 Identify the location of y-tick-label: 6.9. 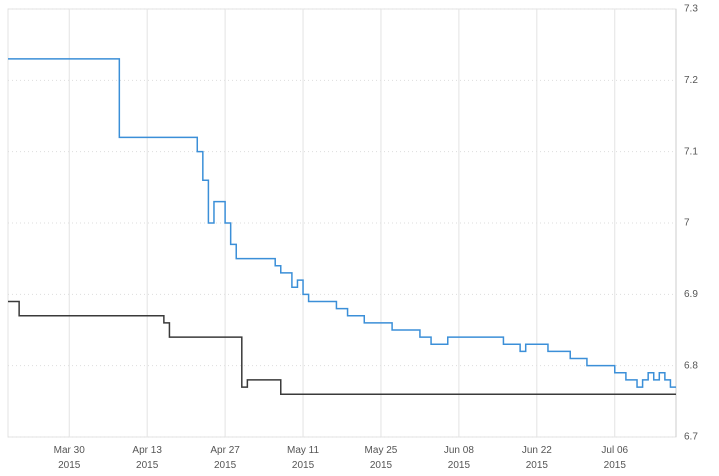
(691, 294).